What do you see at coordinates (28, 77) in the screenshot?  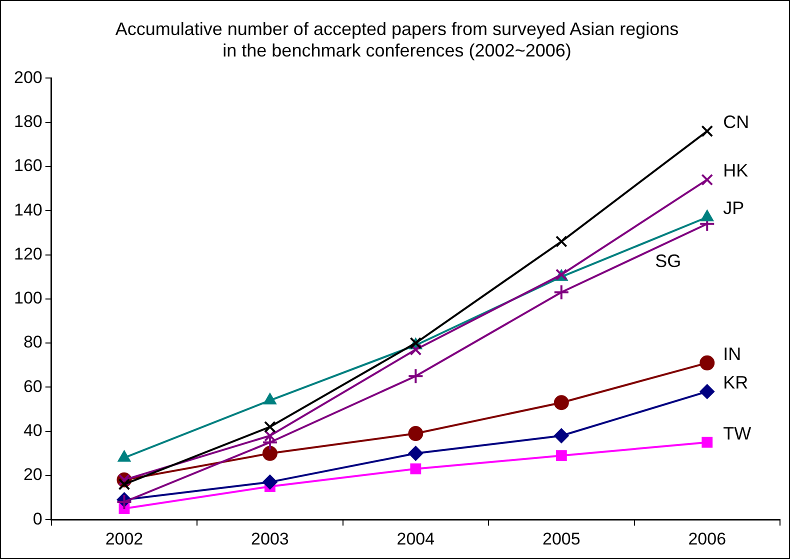 I see `y-tick-label: 200` at bounding box center [28, 77].